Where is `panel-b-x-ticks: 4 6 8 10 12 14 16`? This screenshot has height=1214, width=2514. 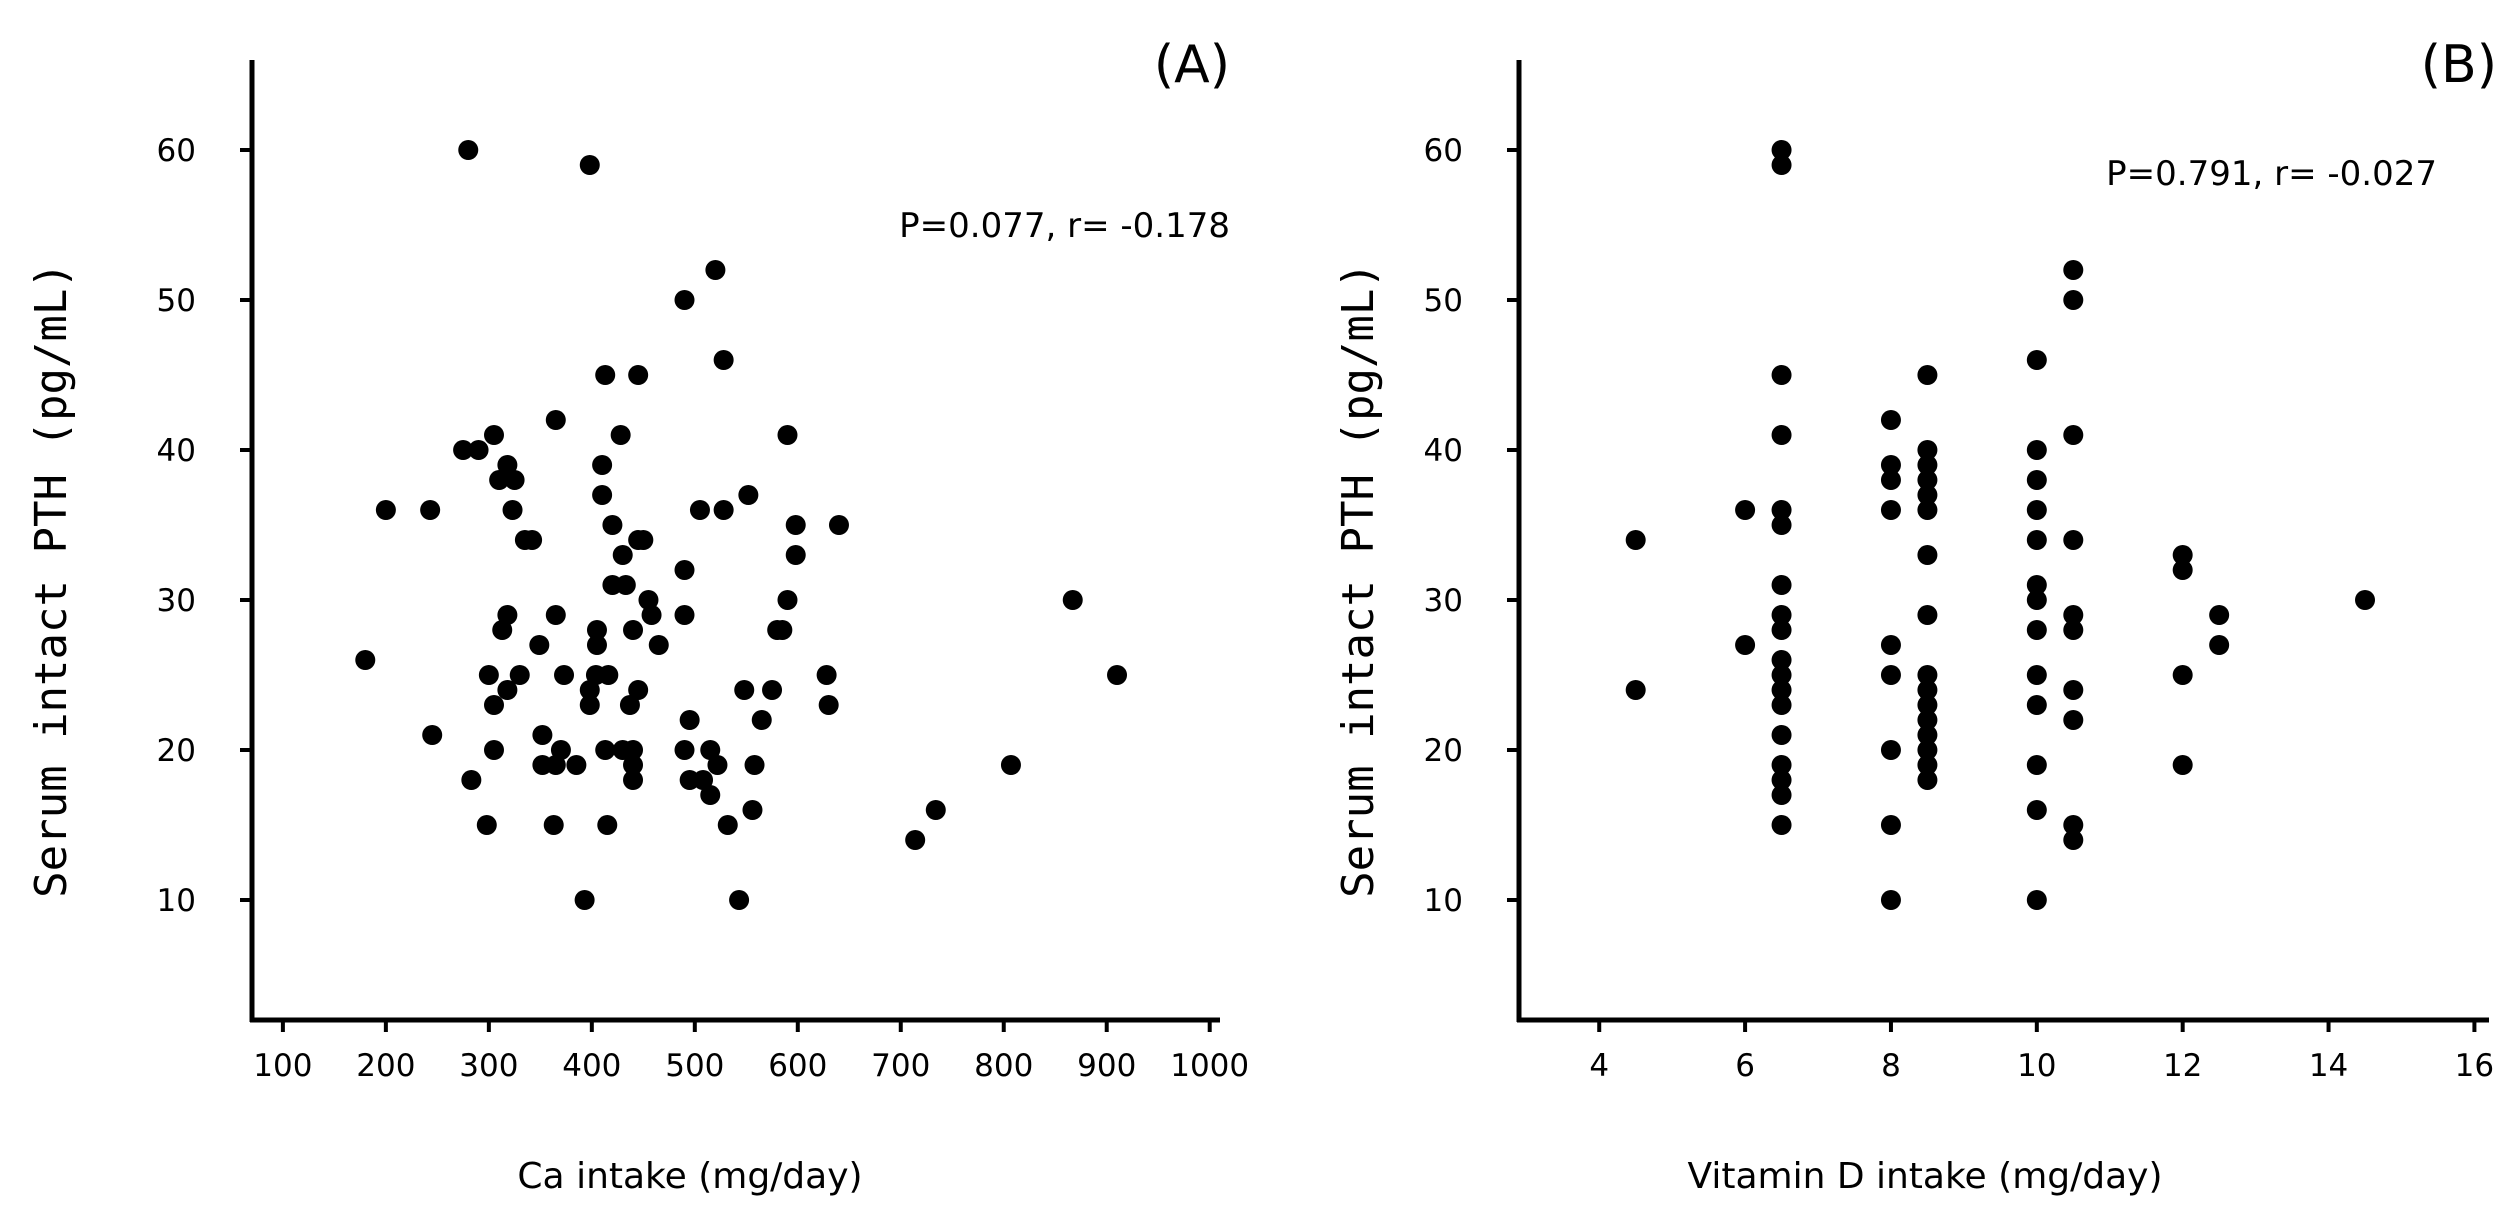
panel-b-x-ticks: 4 6 8 10 12 14 16 is located at coordinates (2041, 1052).